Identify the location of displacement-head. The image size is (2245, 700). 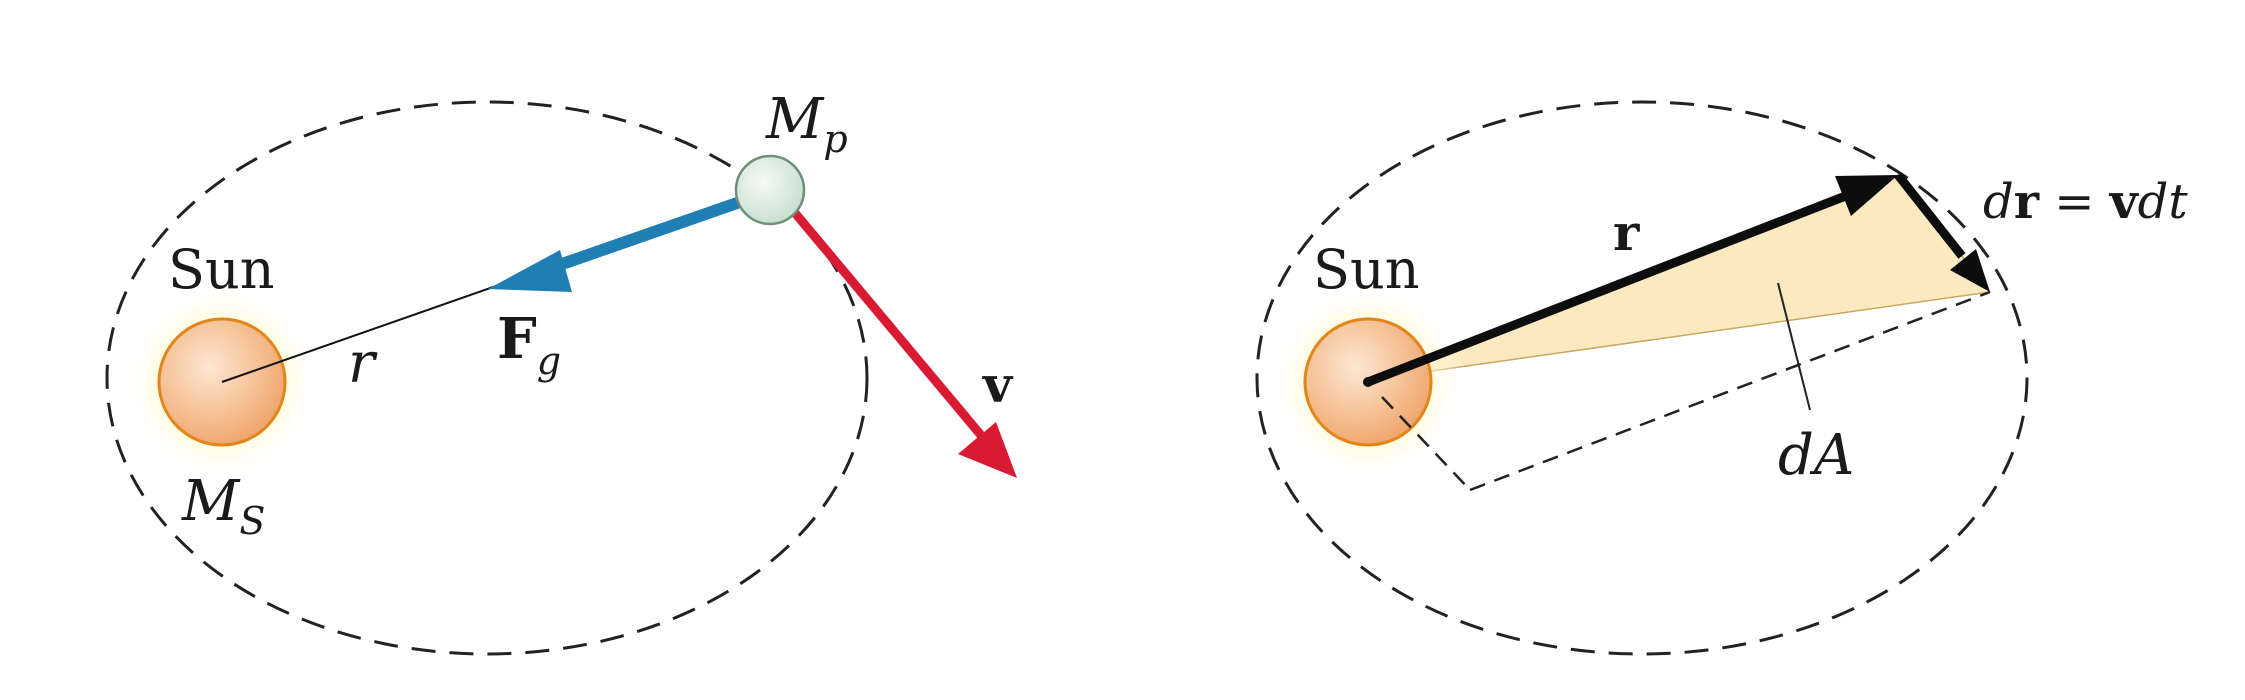
(1970, 270).